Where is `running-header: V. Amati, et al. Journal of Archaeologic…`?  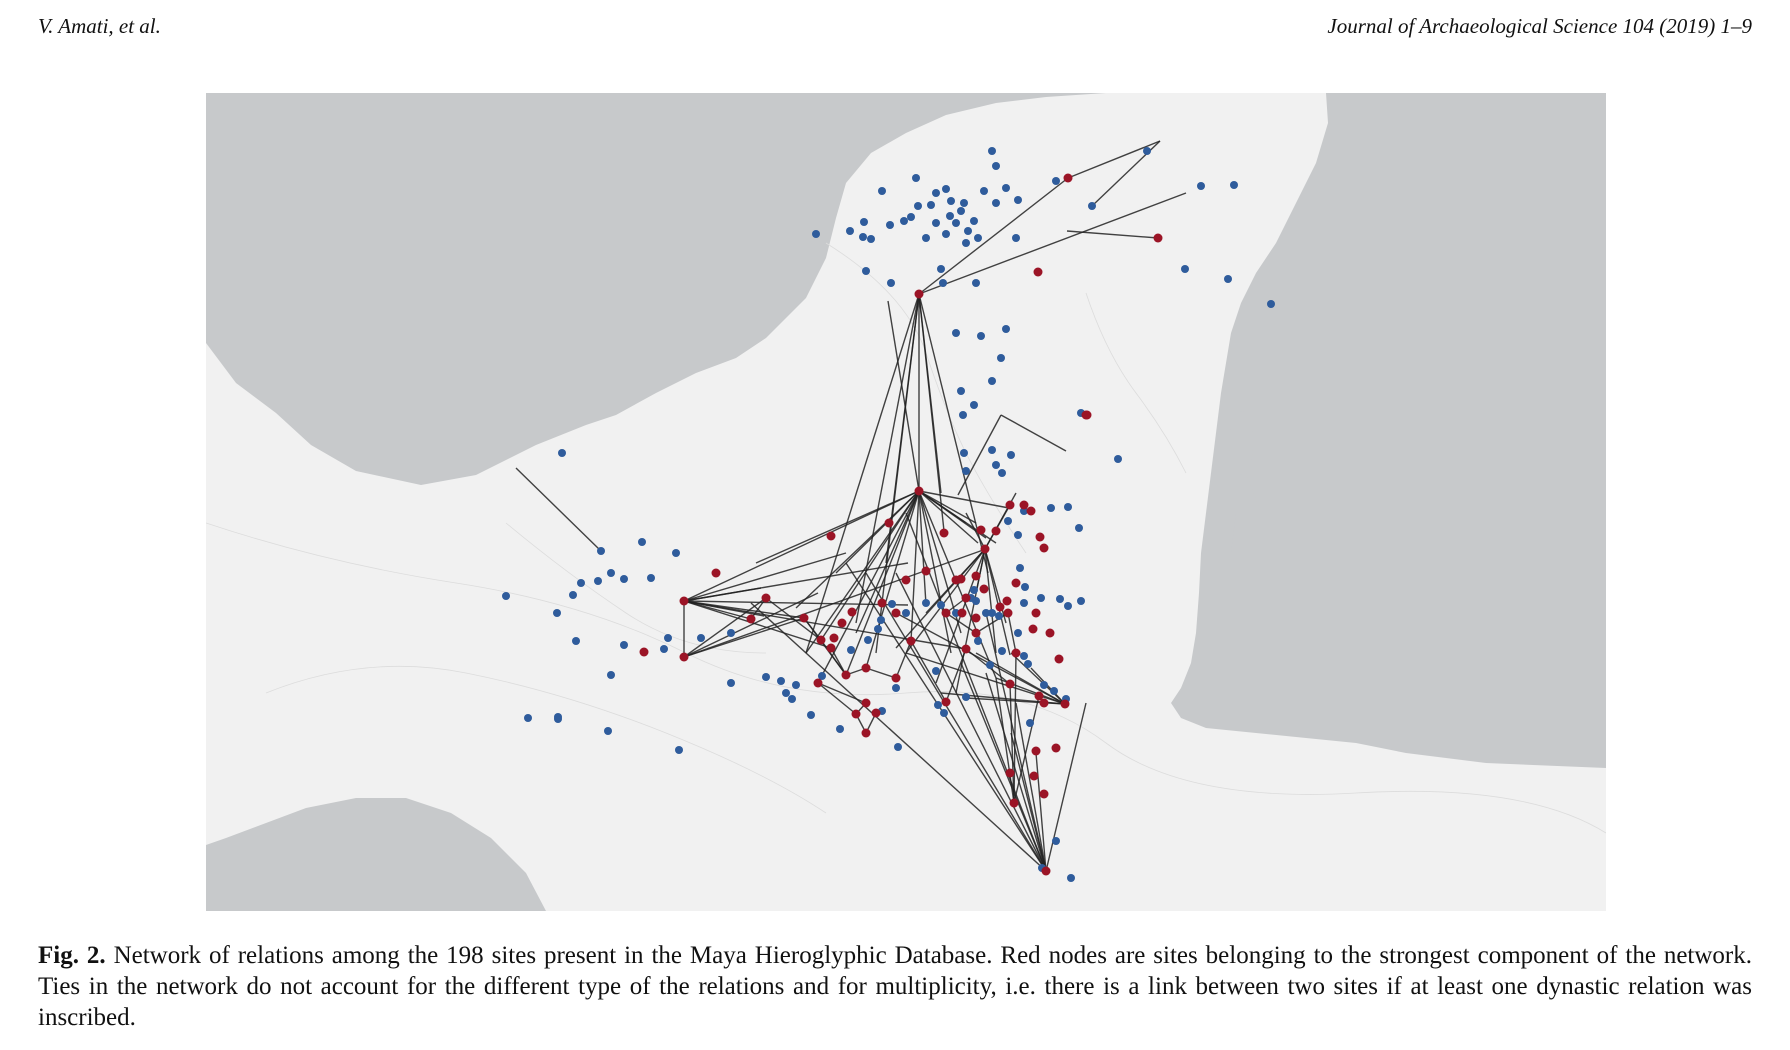
running-header: V. Amati, et al. Journal of Archaeologic… is located at coordinates (895, 29).